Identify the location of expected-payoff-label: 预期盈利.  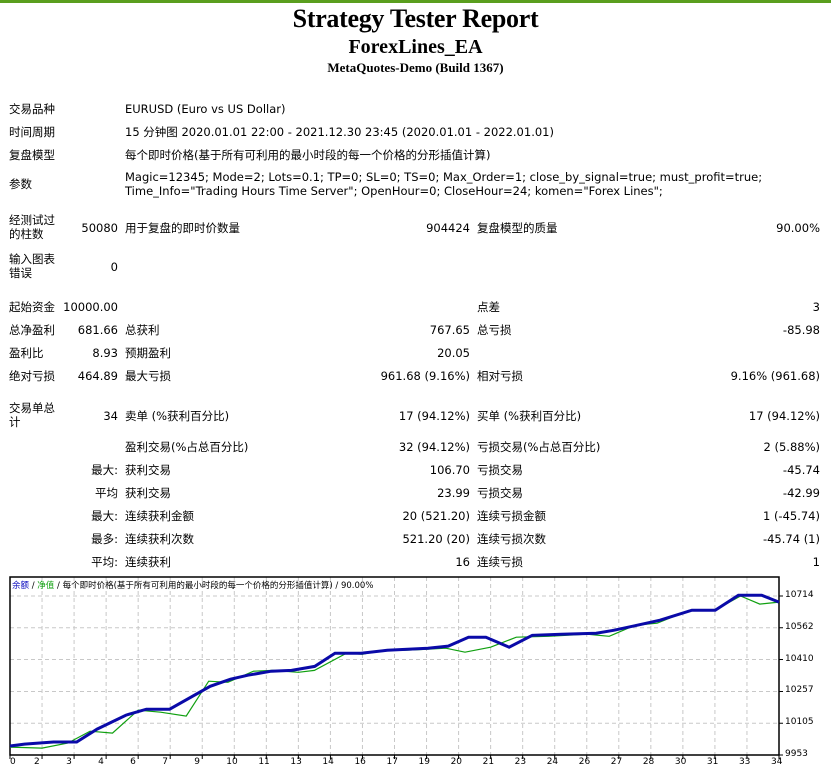
(148, 353).